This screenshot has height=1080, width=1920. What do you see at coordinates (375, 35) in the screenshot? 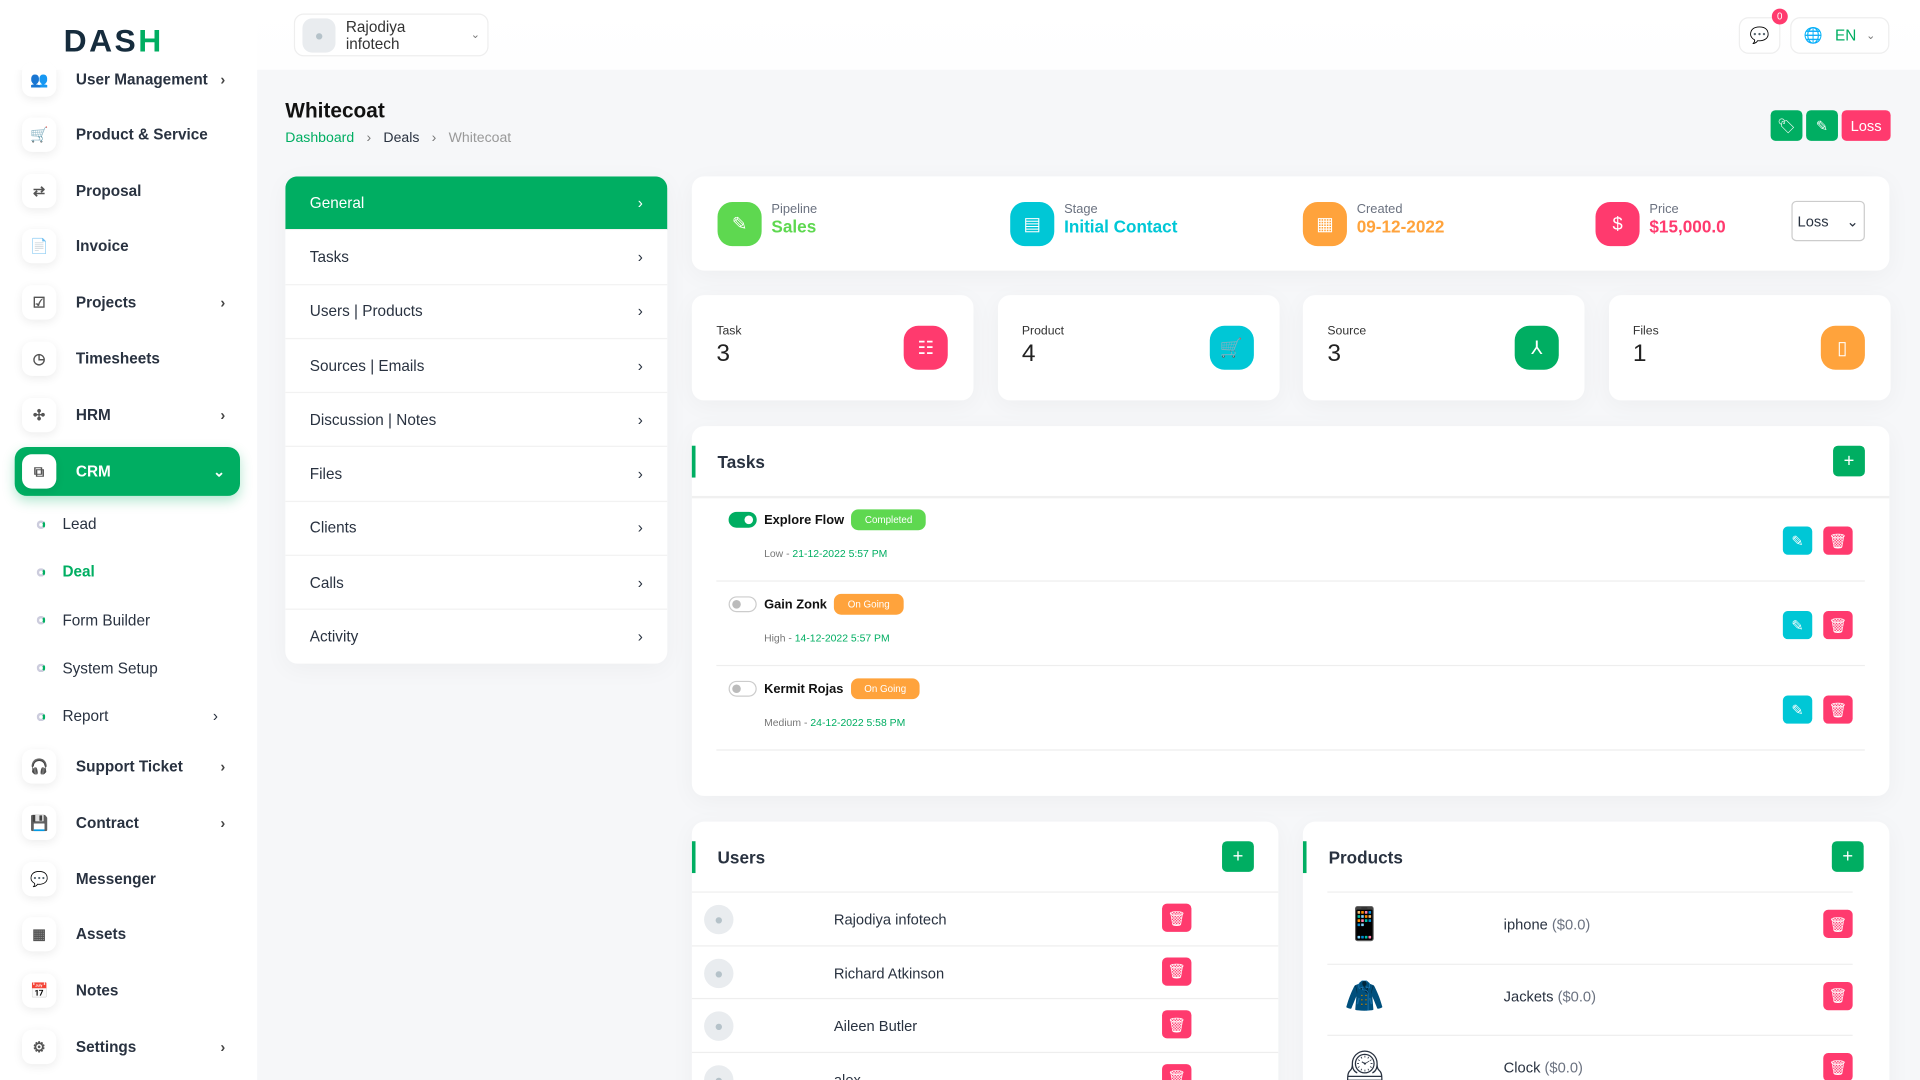
I see `company-name: Rajodiya infotech` at bounding box center [375, 35].